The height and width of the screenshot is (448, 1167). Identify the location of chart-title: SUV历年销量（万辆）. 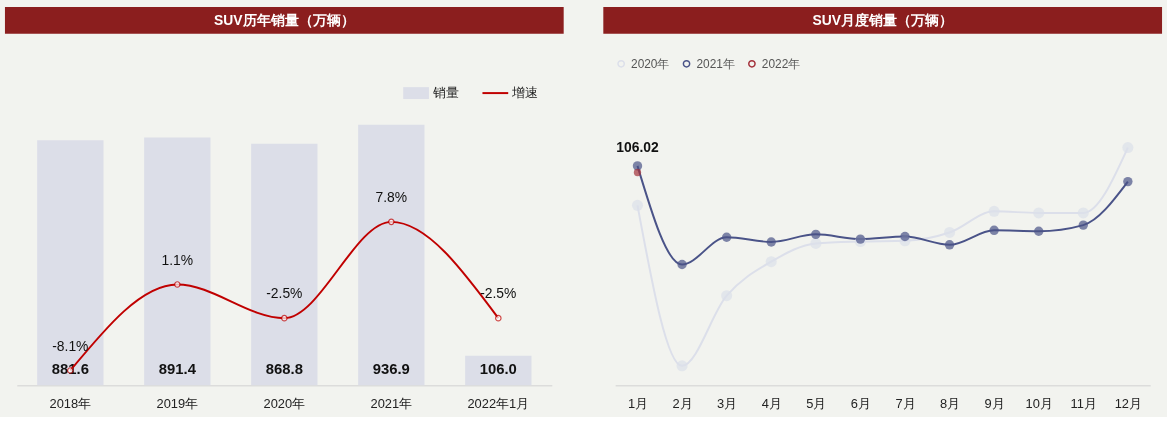
(284, 19).